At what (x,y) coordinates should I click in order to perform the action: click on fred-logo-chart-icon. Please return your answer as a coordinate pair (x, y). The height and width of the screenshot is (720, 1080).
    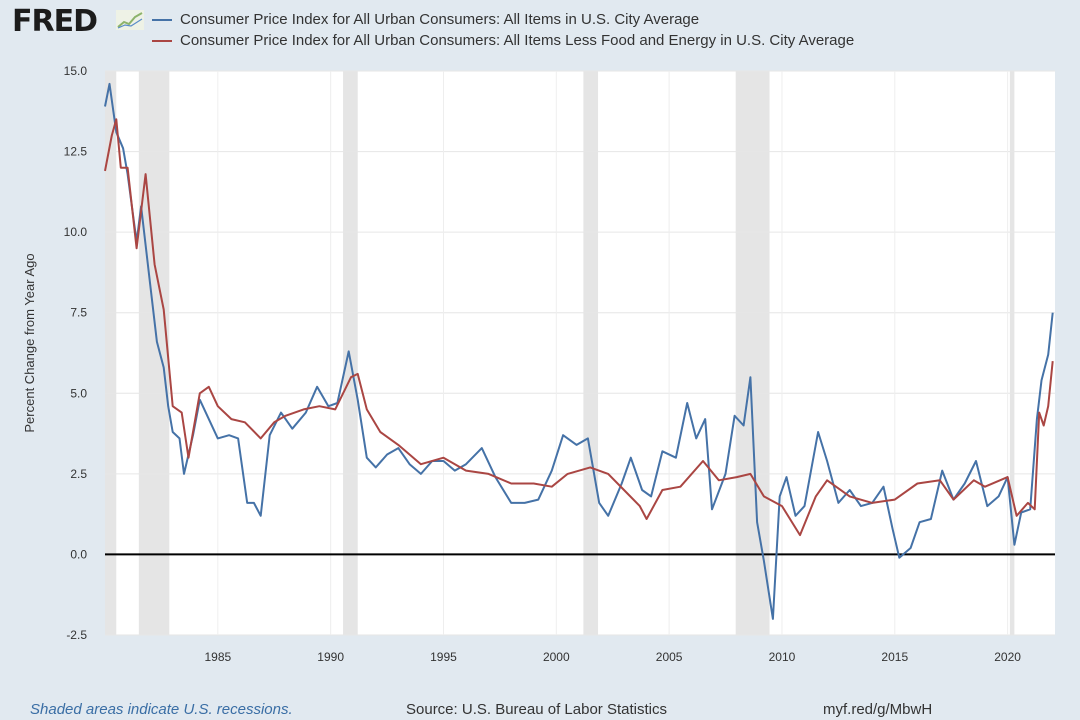
    Looking at the image, I should click on (130, 20).